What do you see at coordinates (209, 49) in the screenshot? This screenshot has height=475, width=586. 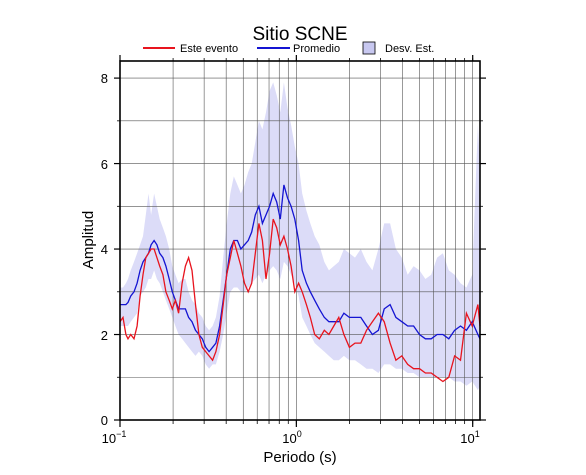 I see `legend-label-event: Este evento` at bounding box center [209, 49].